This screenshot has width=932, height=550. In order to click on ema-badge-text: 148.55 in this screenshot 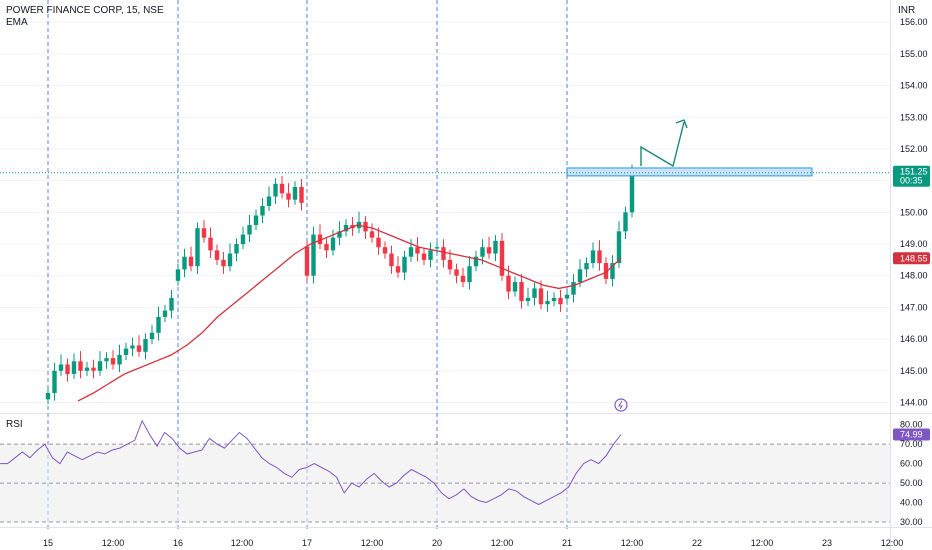, I will do `click(914, 258)`.